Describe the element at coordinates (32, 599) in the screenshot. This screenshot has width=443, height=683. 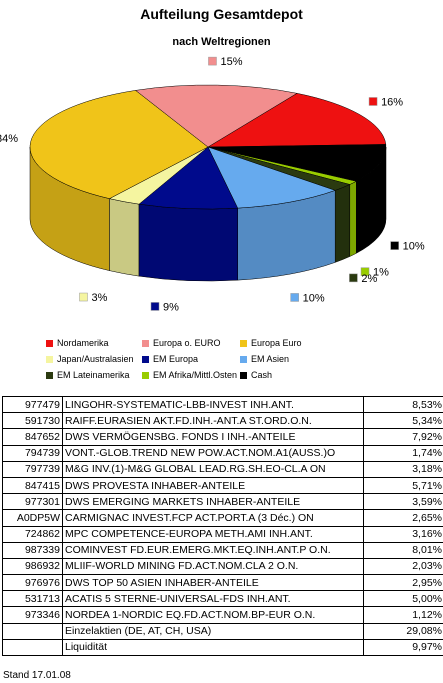
I see `isin-cell: 531713` at that location.